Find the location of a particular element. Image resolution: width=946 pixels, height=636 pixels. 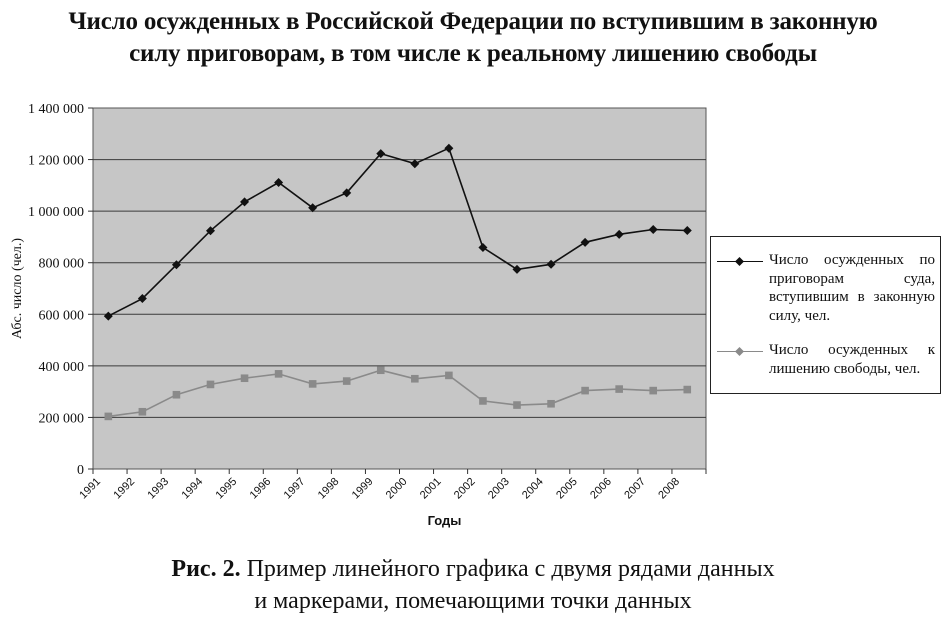

caption-line2: и маркерами, помечающими точки данных is located at coordinates (473, 601).